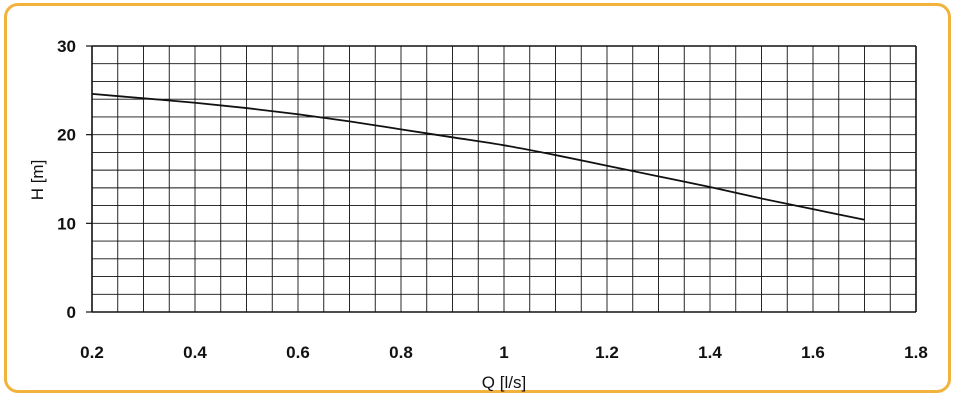 Image resolution: width=959 pixels, height=401 pixels. I want to click on x-tick-label: 0.4, so click(195, 352).